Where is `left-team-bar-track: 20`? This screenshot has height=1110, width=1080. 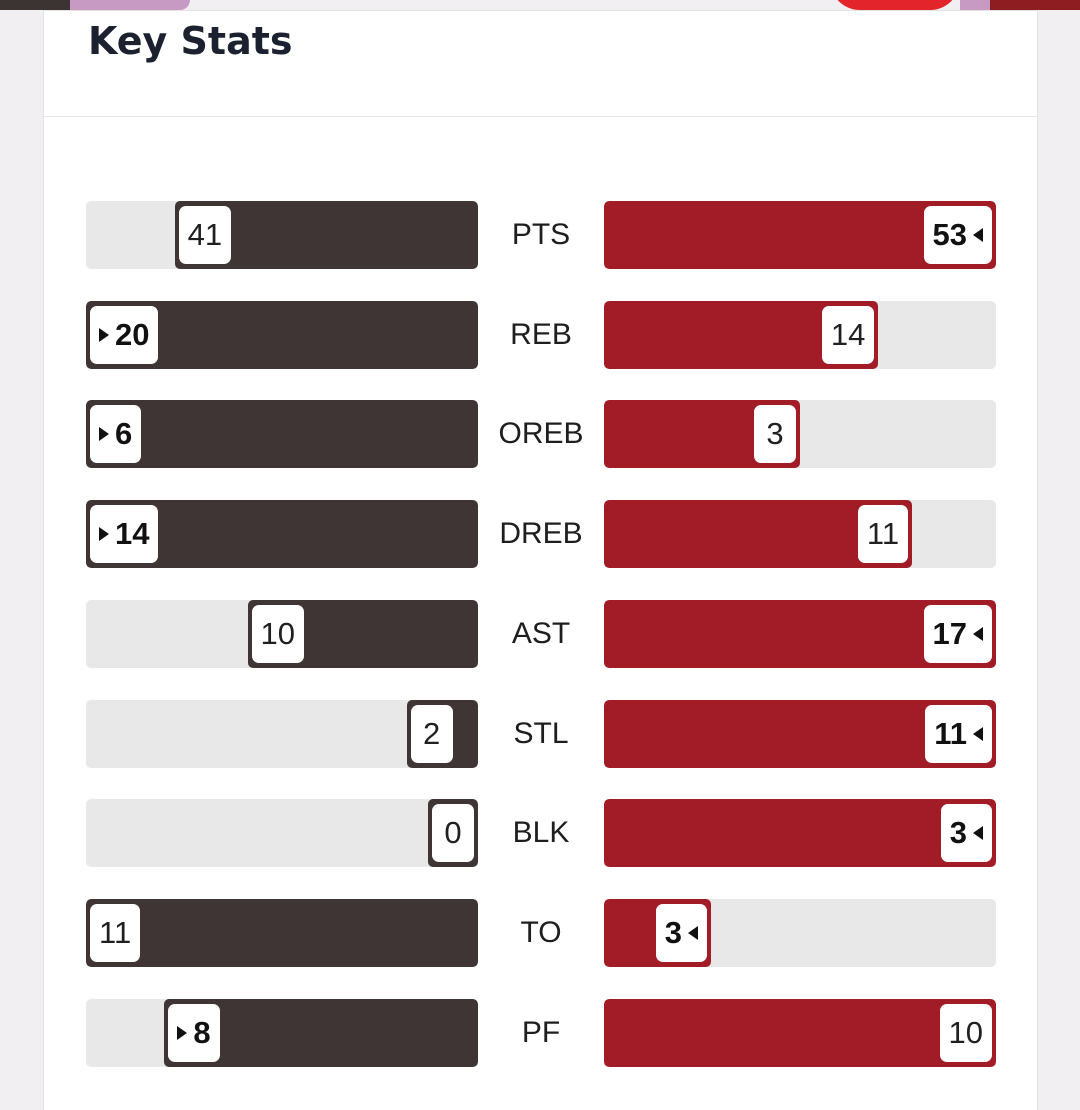
left-team-bar-track: 20 is located at coordinates (282, 335).